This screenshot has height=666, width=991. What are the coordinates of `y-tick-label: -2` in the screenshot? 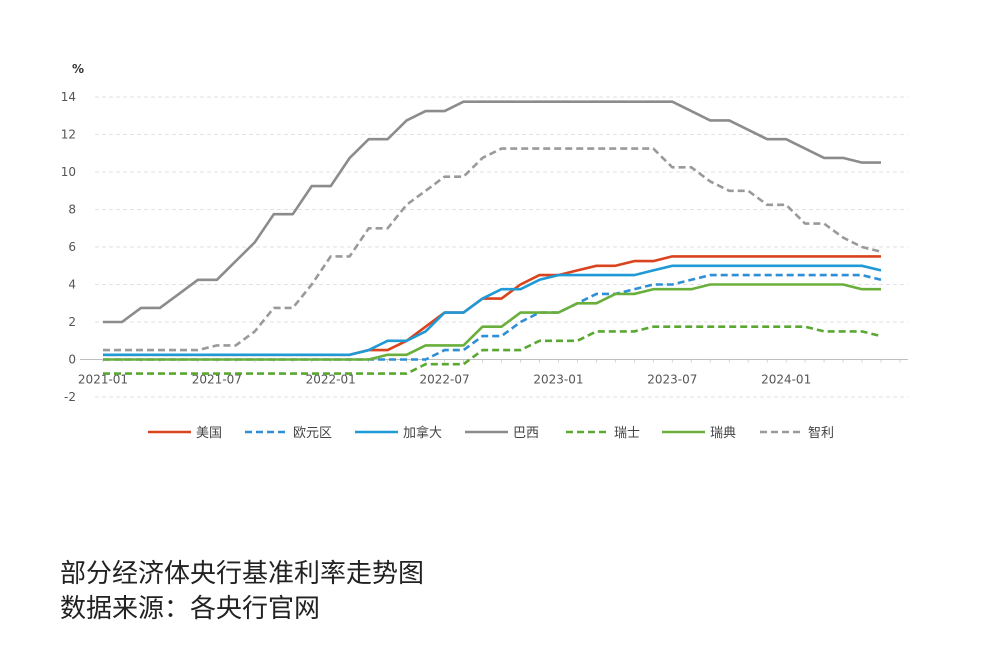 It's located at (70, 397).